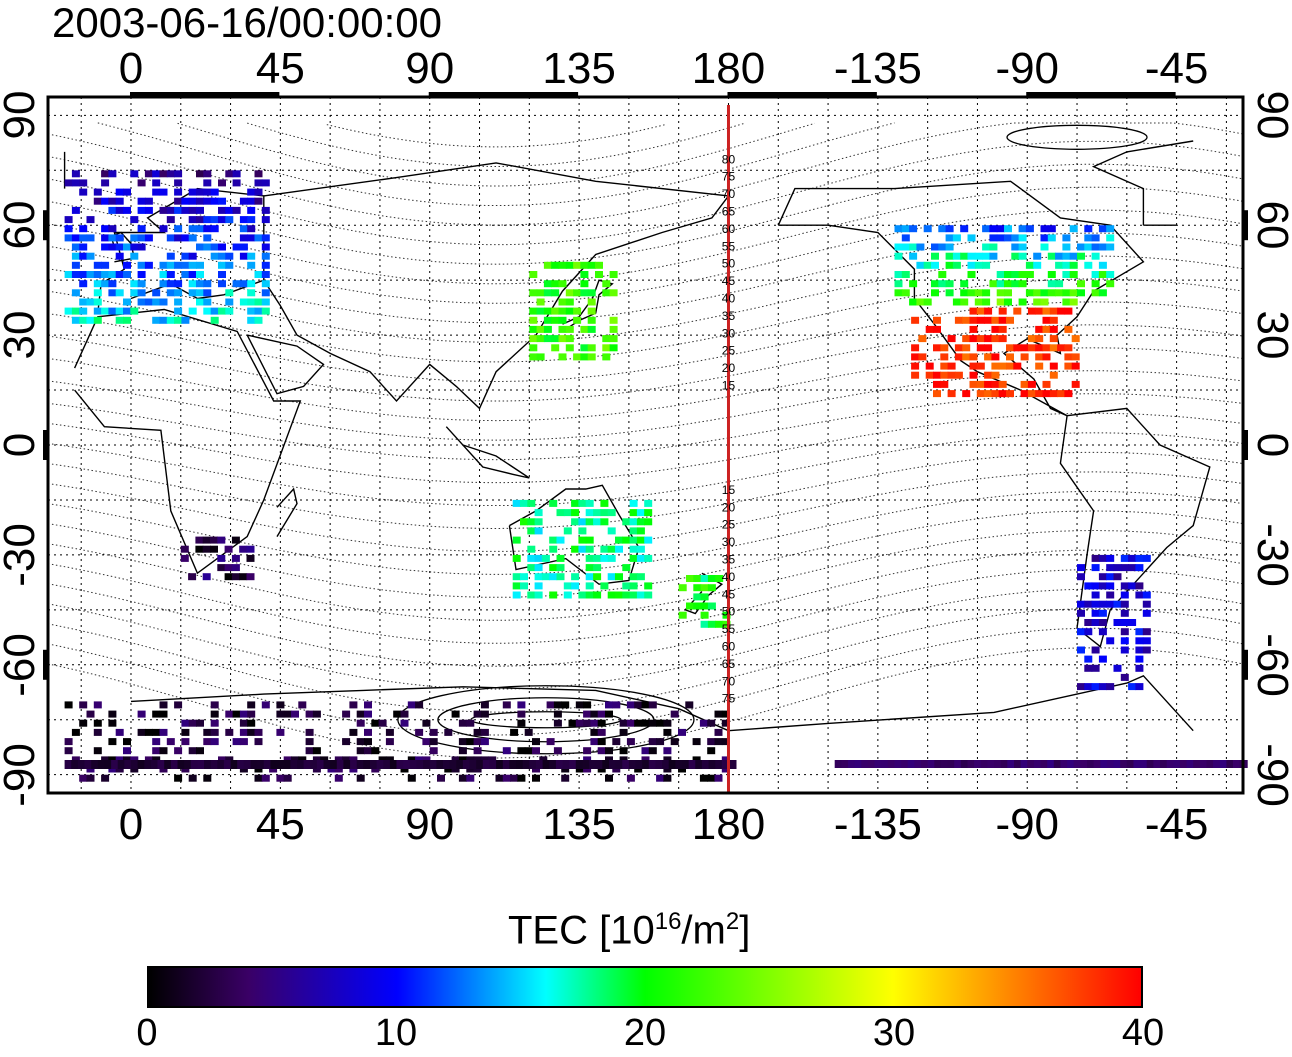 The image size is (1292, 1057). Describe the element at coordinates (187, 441) in the screenshot. I see `africa-coast` at that location.